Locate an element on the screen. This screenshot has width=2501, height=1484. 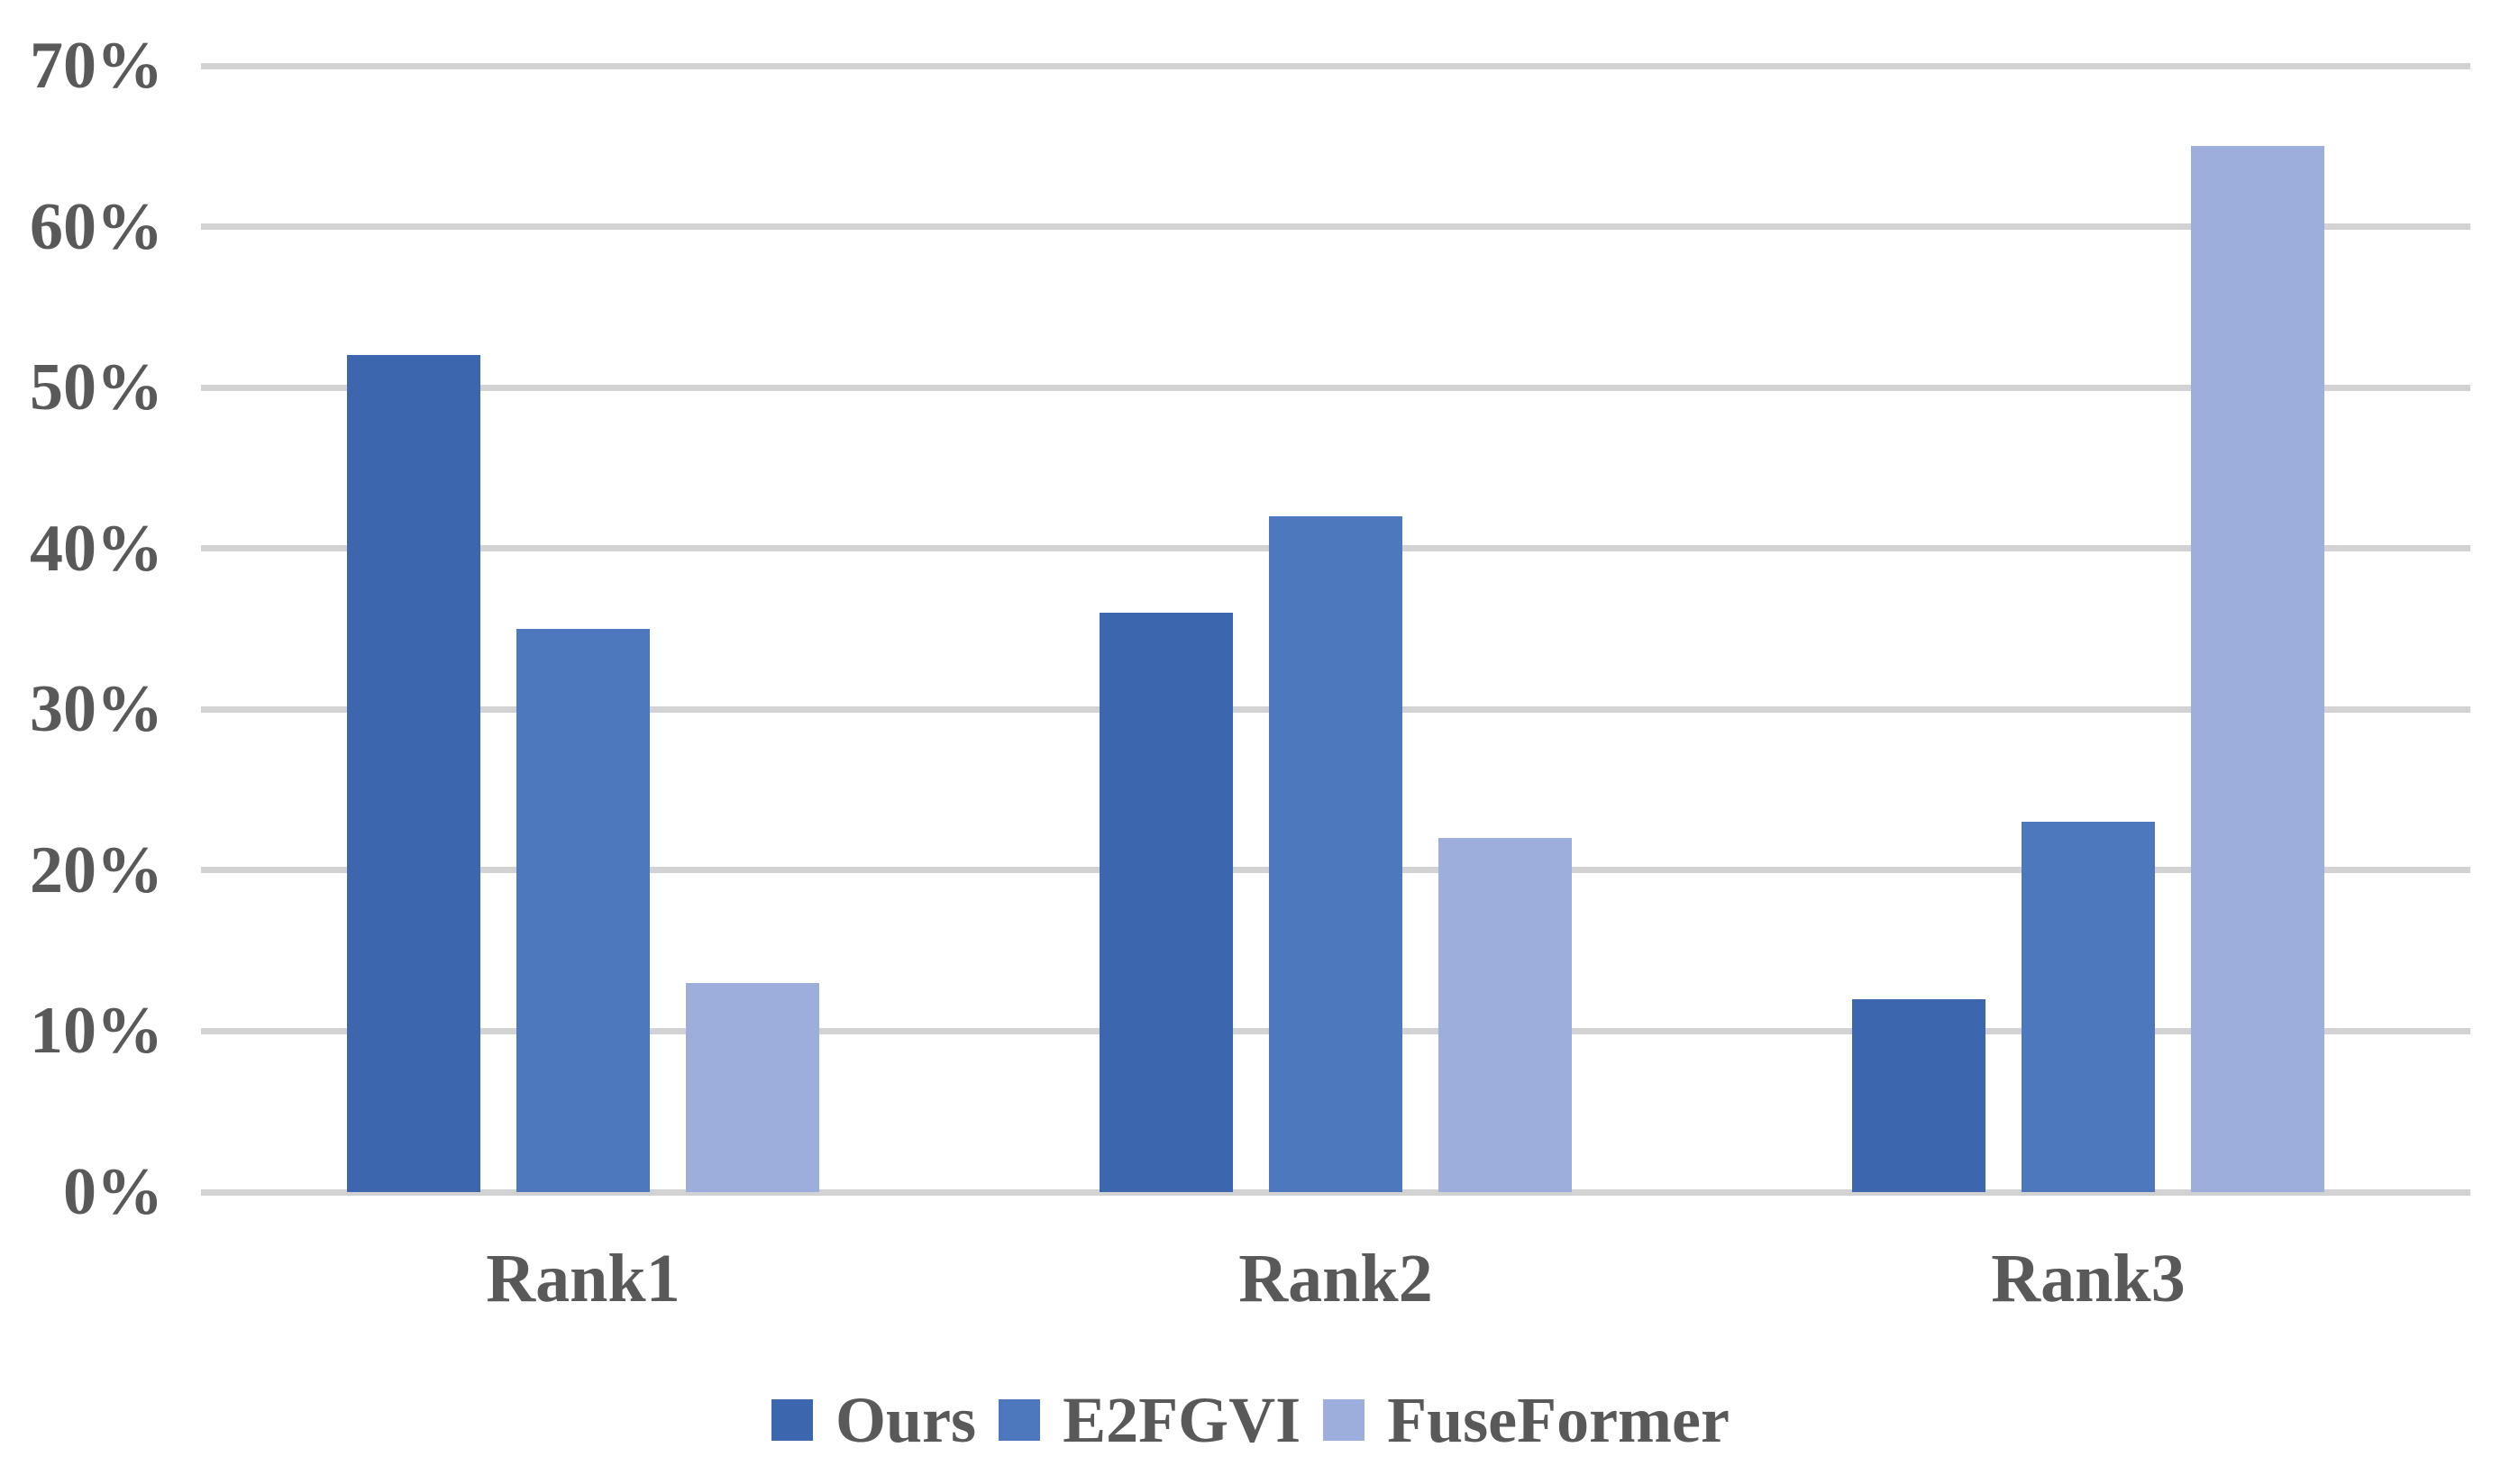
bar-e2fgvi-rank2 is located at coordinates (1335, 854).